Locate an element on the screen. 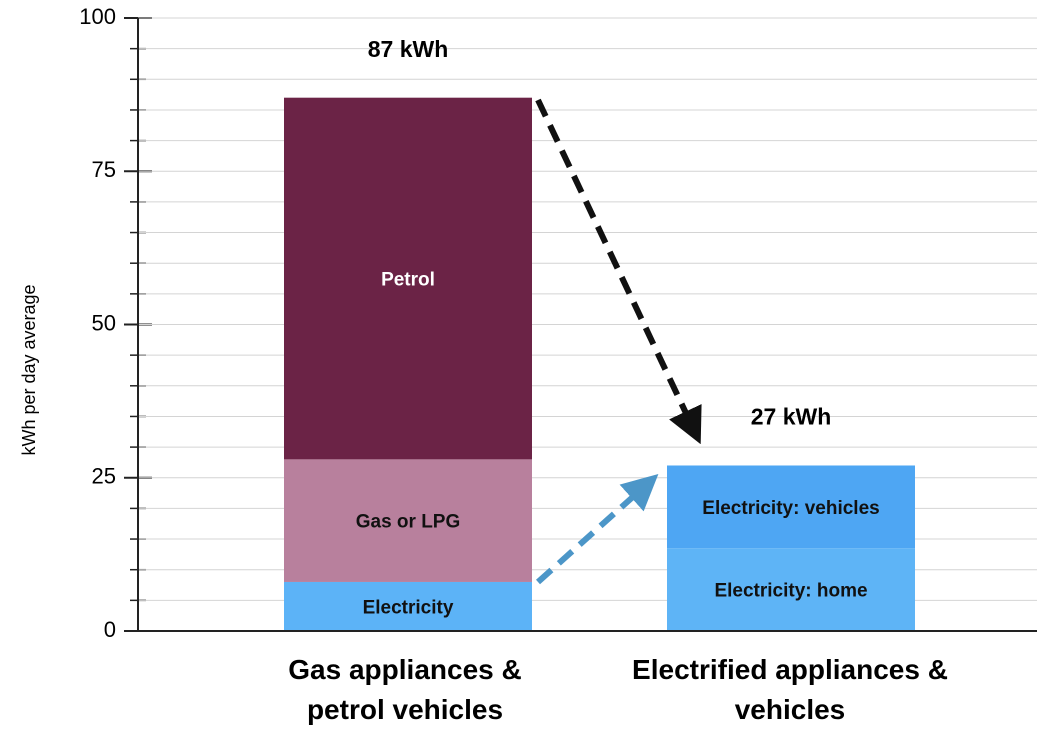 This screenshot has height=730, width=1037. y-tick-label: 50 is located at coordinates (104, 322).